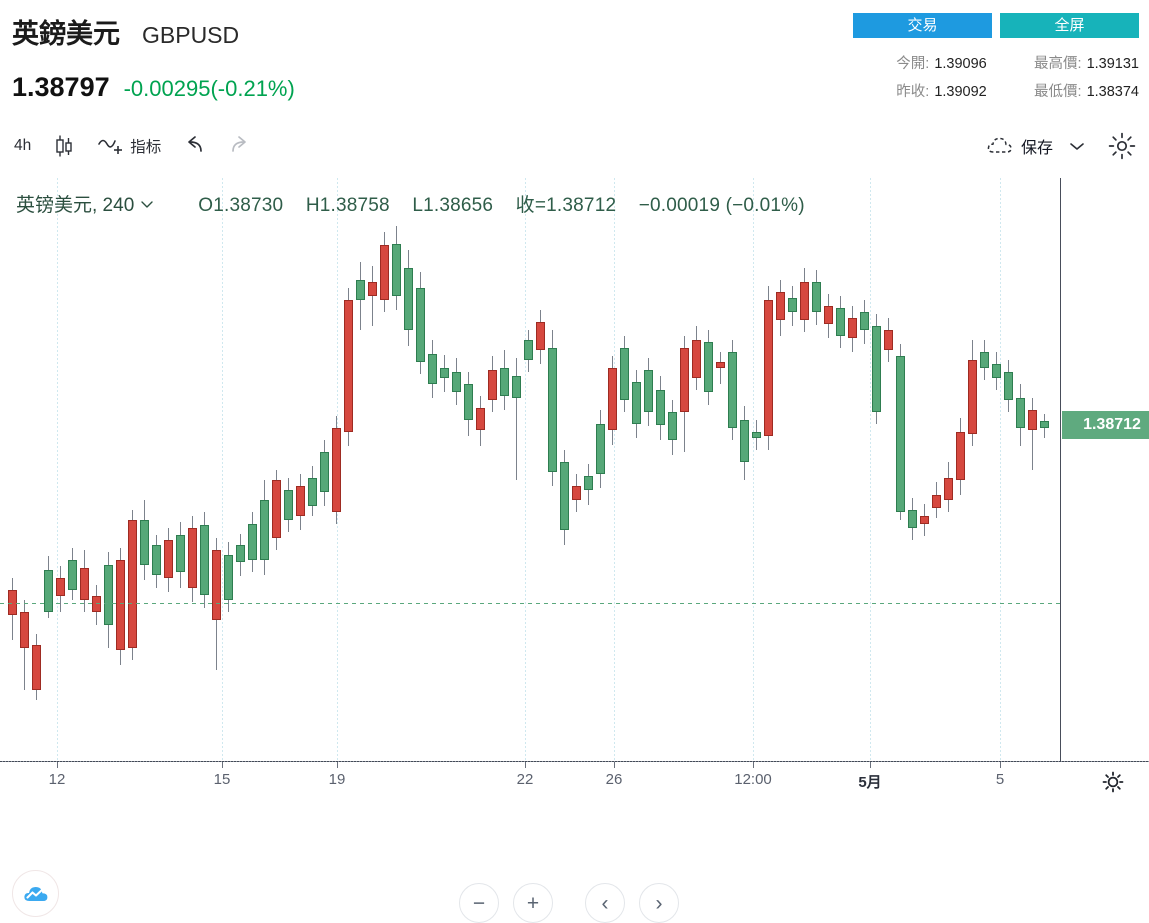 This screenshot has height=923, width=1149. Describe the element at coordinates (1112, 92) in the screenshot. I see `quote-low-value: 1.38374` at that location.